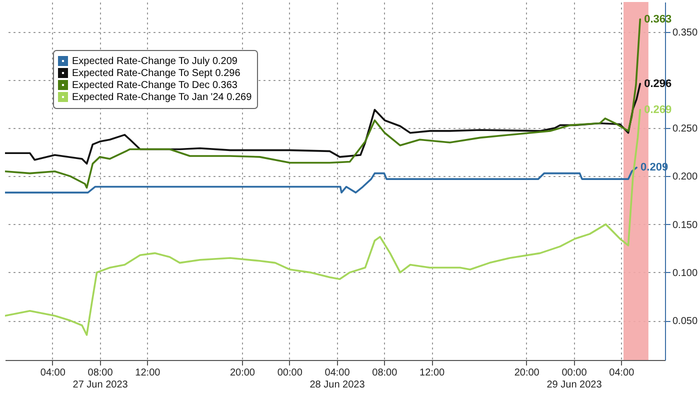  Describe the element at coordinates (685, 225) in the screenshot. I see `y-tick-label: 0.150` at that location.